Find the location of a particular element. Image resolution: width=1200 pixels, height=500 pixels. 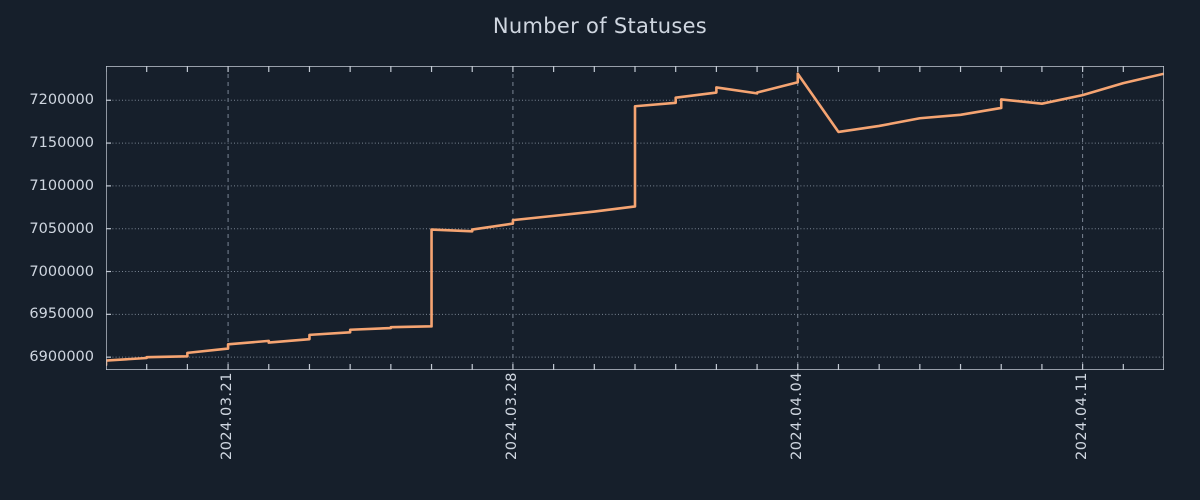

y-tick-label: 7000000 is located at coordinates (61, 271).